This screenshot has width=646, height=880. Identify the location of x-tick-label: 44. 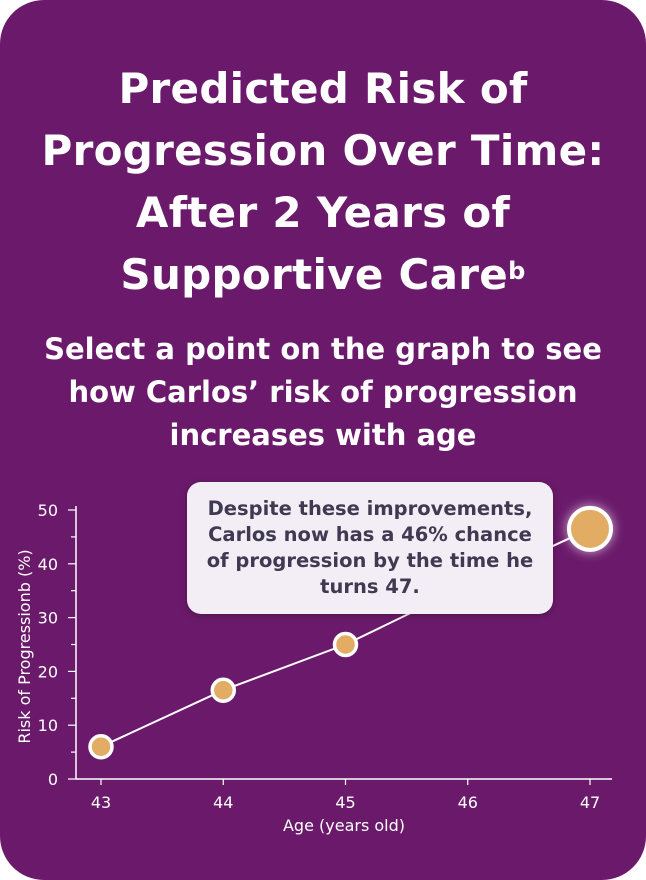
(223, 802).